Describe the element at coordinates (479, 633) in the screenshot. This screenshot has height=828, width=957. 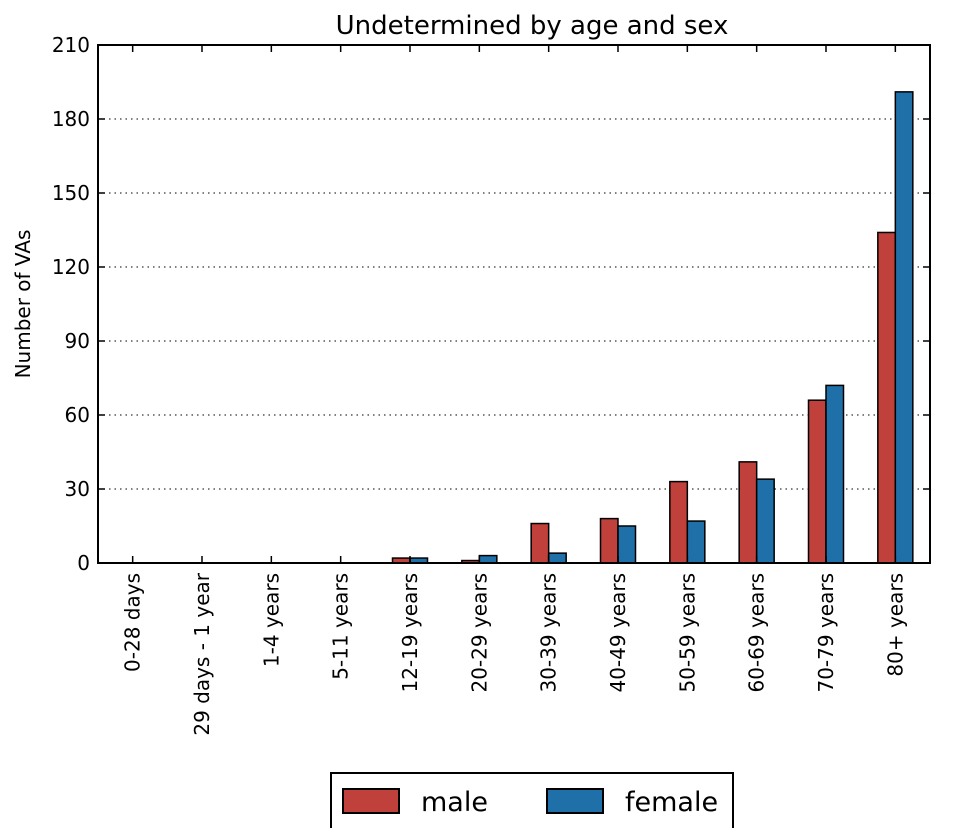
I see `x-tick-label: 20-29 years` at that location.